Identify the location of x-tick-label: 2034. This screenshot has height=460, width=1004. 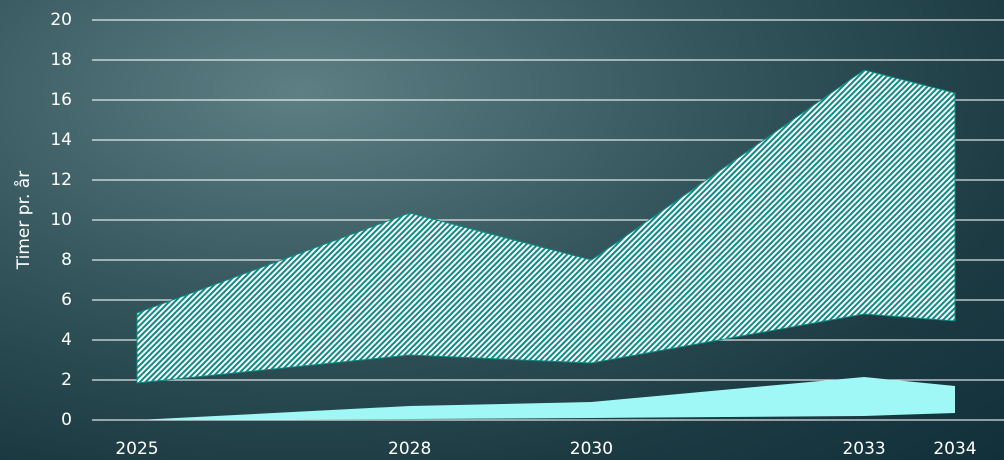
(954, 449).